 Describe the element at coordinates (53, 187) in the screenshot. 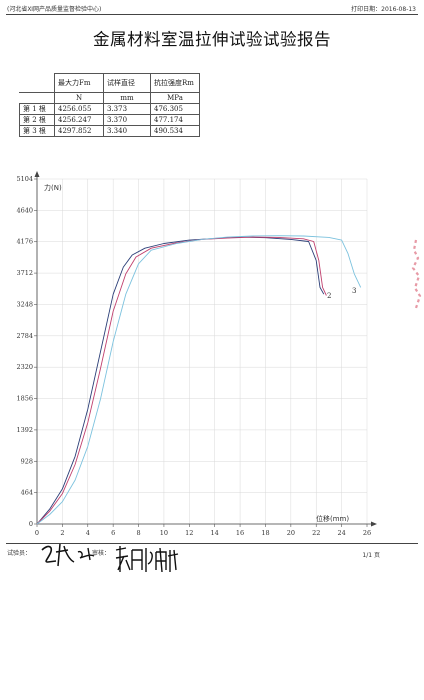

I see `y-axis-label: 力(N)` at that location.